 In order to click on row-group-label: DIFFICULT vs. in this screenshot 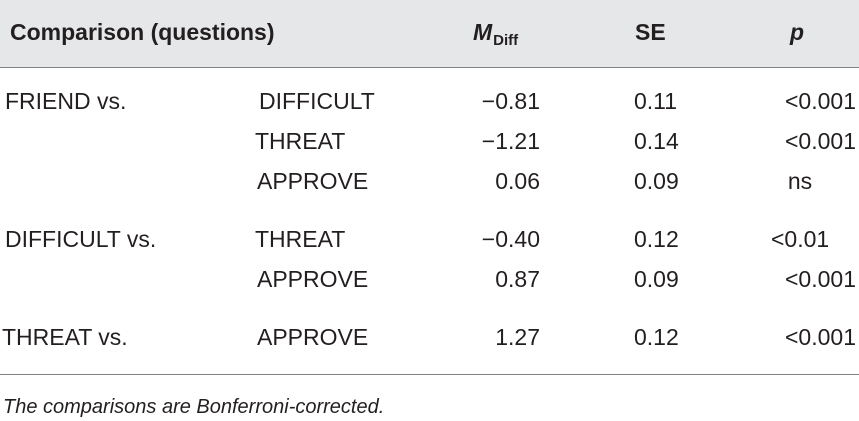, I will do `click(81, 239)`.